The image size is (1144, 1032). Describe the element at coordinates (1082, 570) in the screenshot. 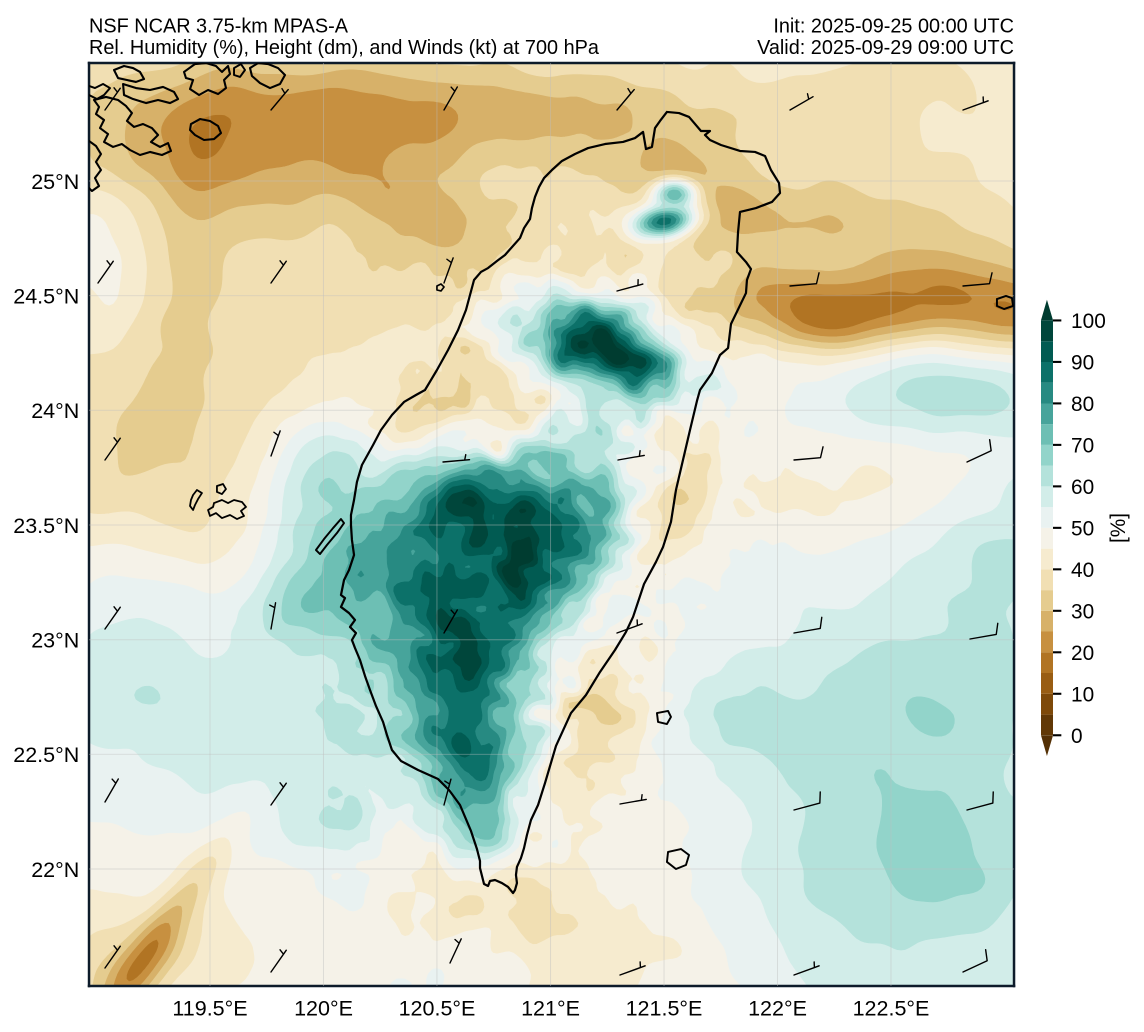

I see `svg-text: 40` at that location.